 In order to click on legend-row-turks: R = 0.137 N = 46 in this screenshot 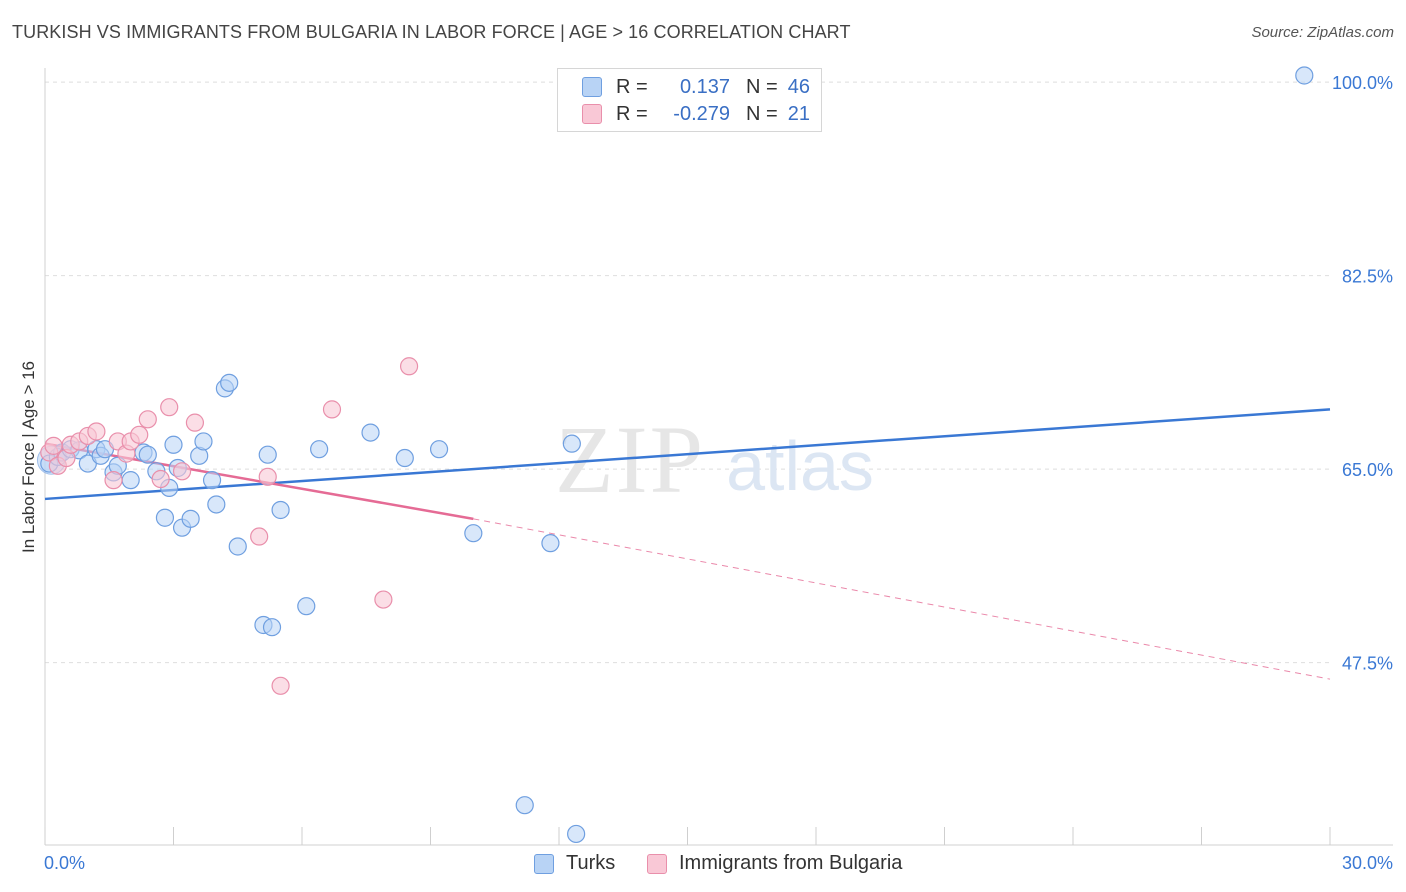, I will do `click(696, 87)`.